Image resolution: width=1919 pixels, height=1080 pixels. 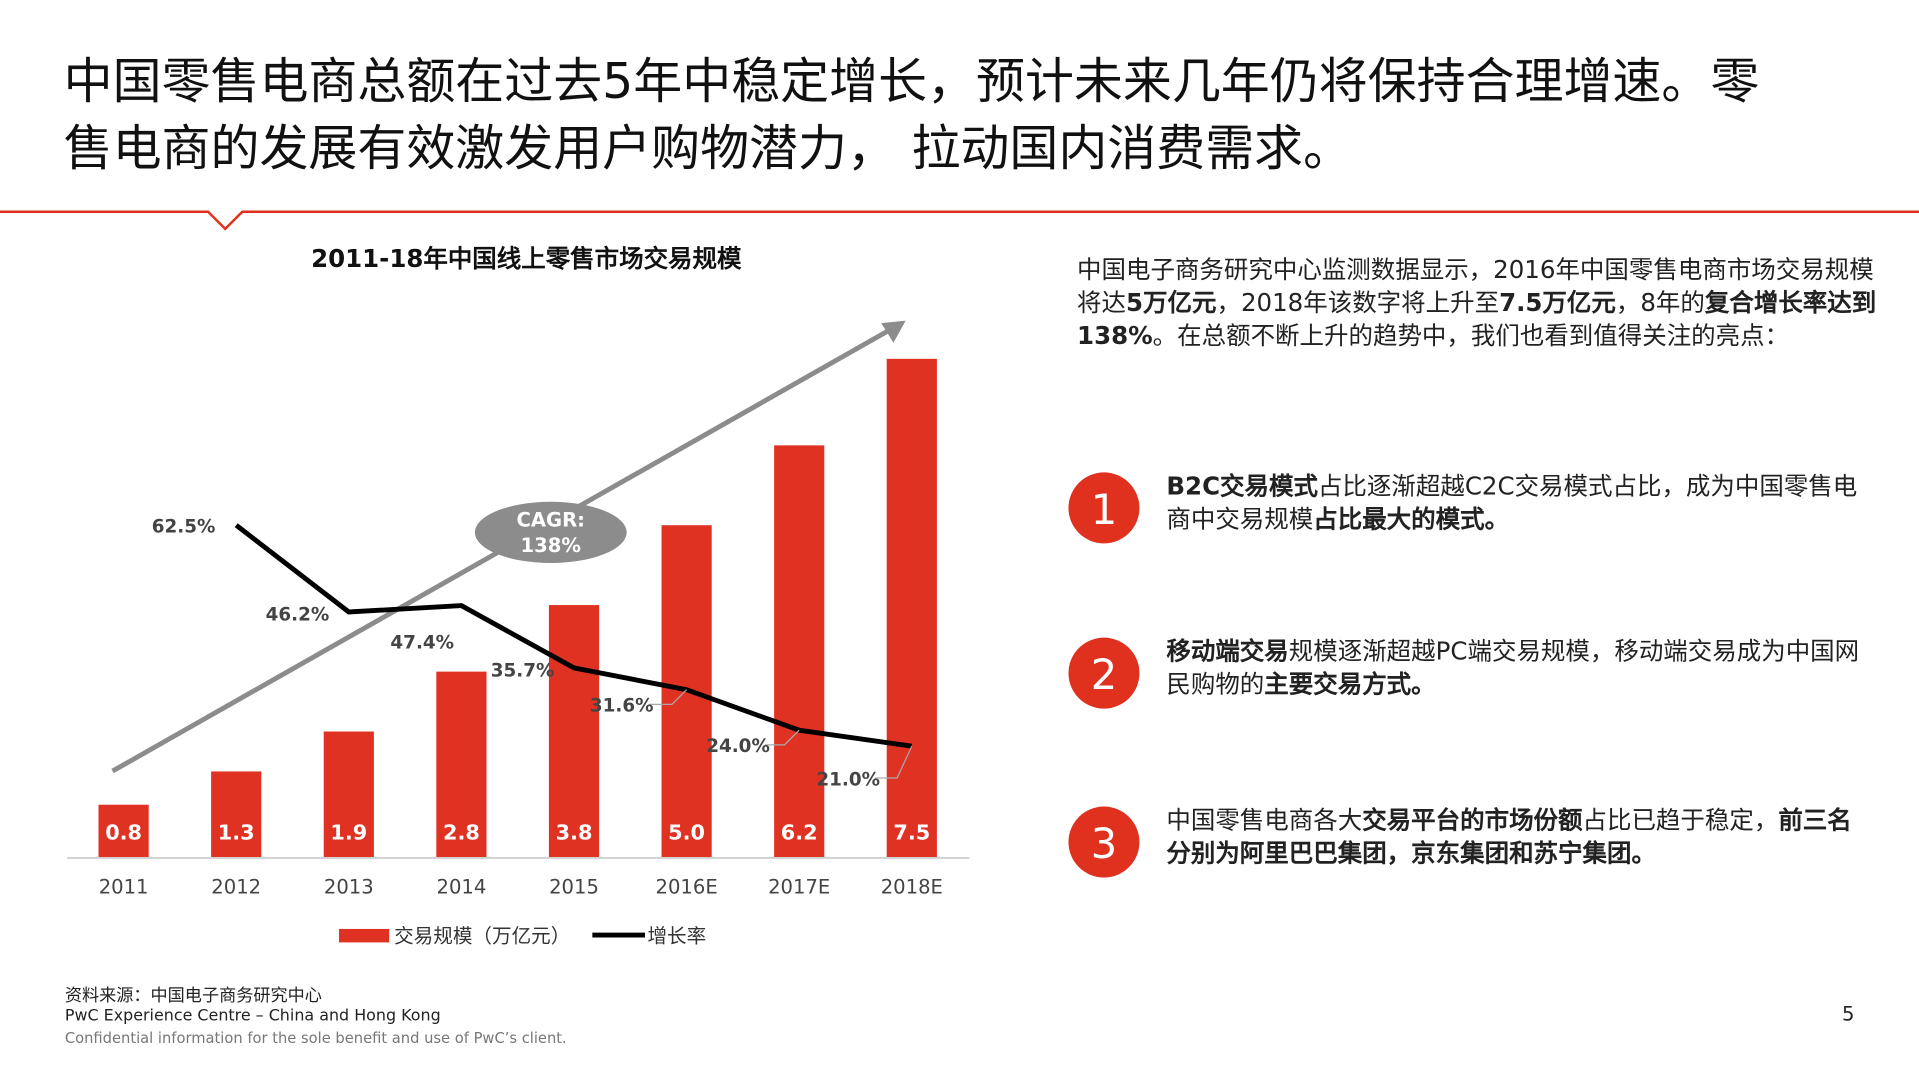 What do you see at coordinates (1509, 836) in the screenshot?
I see `text-segment: 前三名分别为阿里巴巴集团，京东集团和苏宁集团。` at bounding box center [1509, 836].